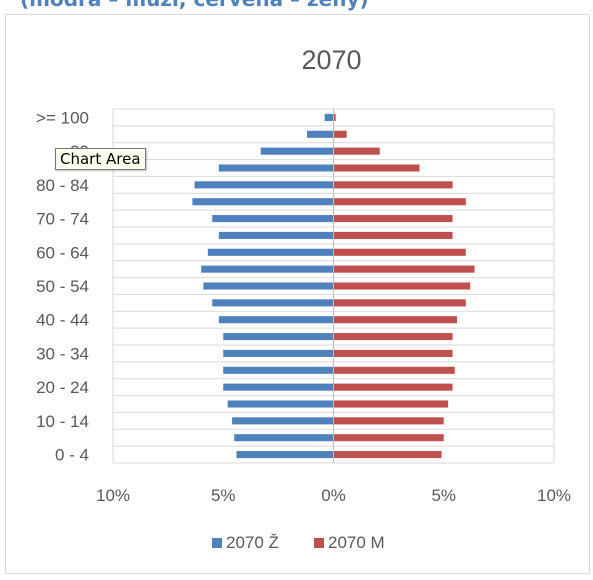  What do you see at coordinates (62, 353) in the screenshot?
I see `y-tick-label: 30 - 34` at bounding box center [62, 353].